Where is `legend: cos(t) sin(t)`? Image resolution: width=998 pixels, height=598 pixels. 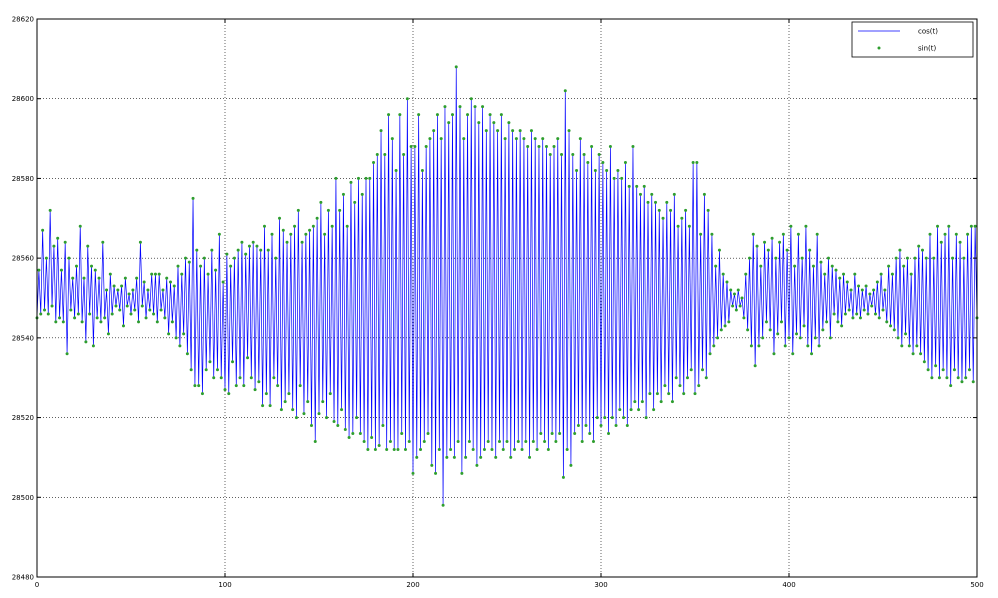 legend: cos(t) sin(t) is located at coordinates (912, 39).